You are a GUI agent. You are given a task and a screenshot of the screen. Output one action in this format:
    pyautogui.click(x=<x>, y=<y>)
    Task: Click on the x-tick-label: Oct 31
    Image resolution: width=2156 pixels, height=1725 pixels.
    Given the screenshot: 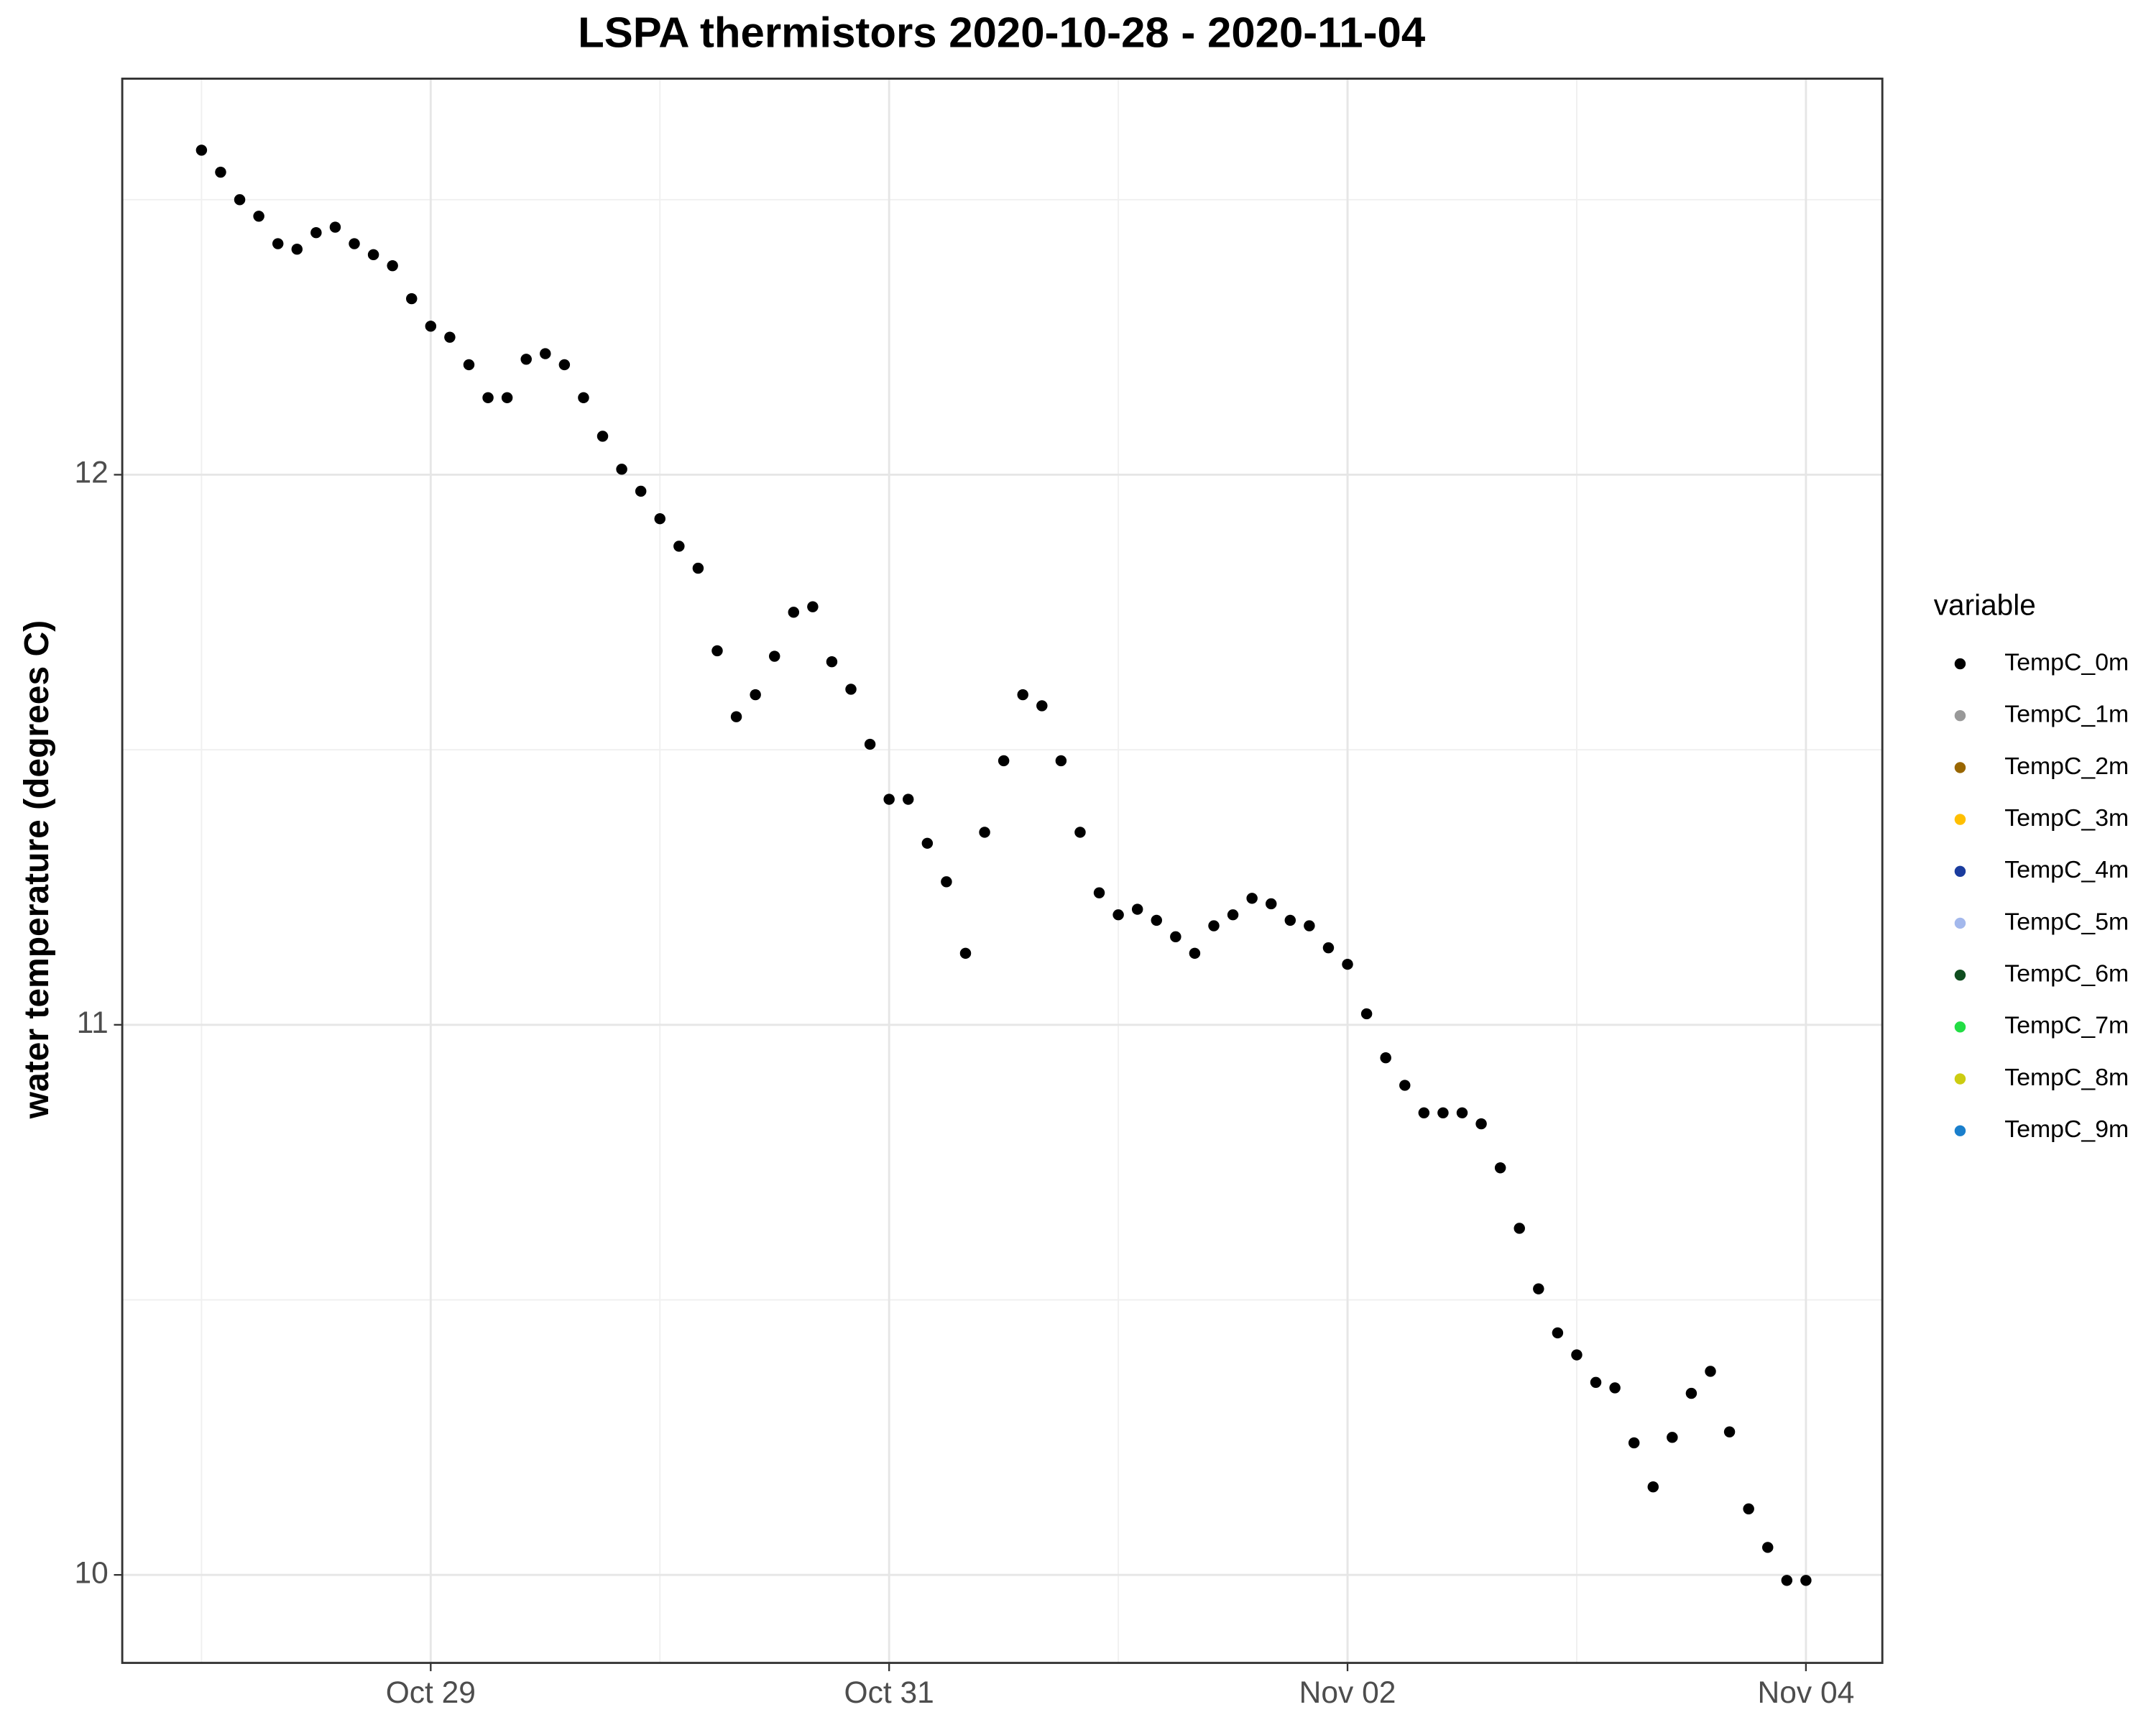 What is the action you would take?
    pyautogui.click(x=889, y=1692)
    